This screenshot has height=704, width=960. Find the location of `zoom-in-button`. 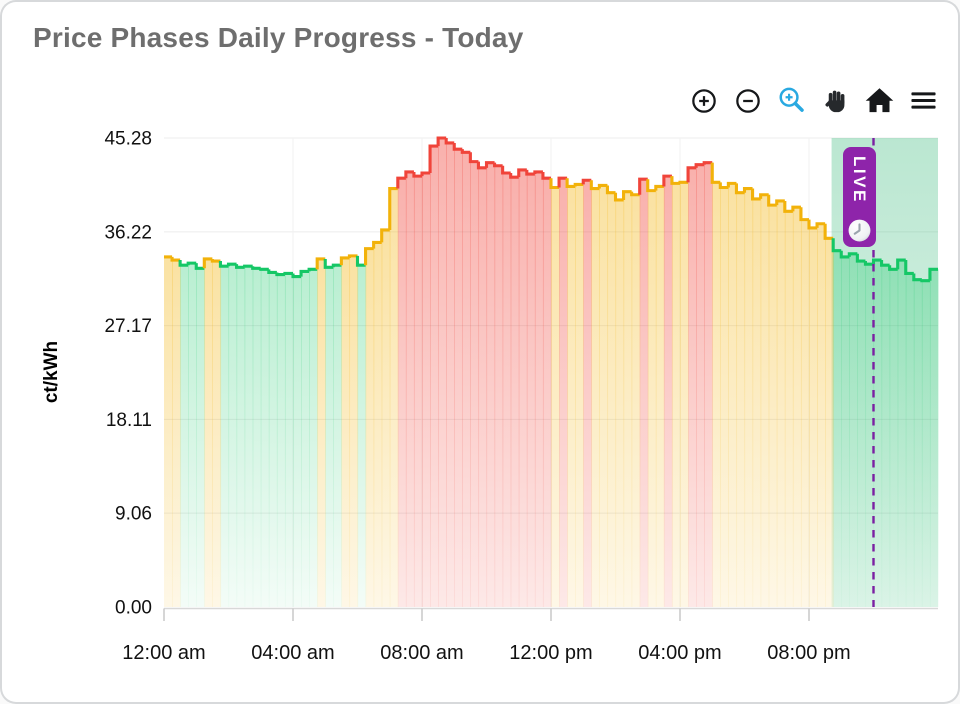

zoom-in-button is located at coordinates (703, 100).